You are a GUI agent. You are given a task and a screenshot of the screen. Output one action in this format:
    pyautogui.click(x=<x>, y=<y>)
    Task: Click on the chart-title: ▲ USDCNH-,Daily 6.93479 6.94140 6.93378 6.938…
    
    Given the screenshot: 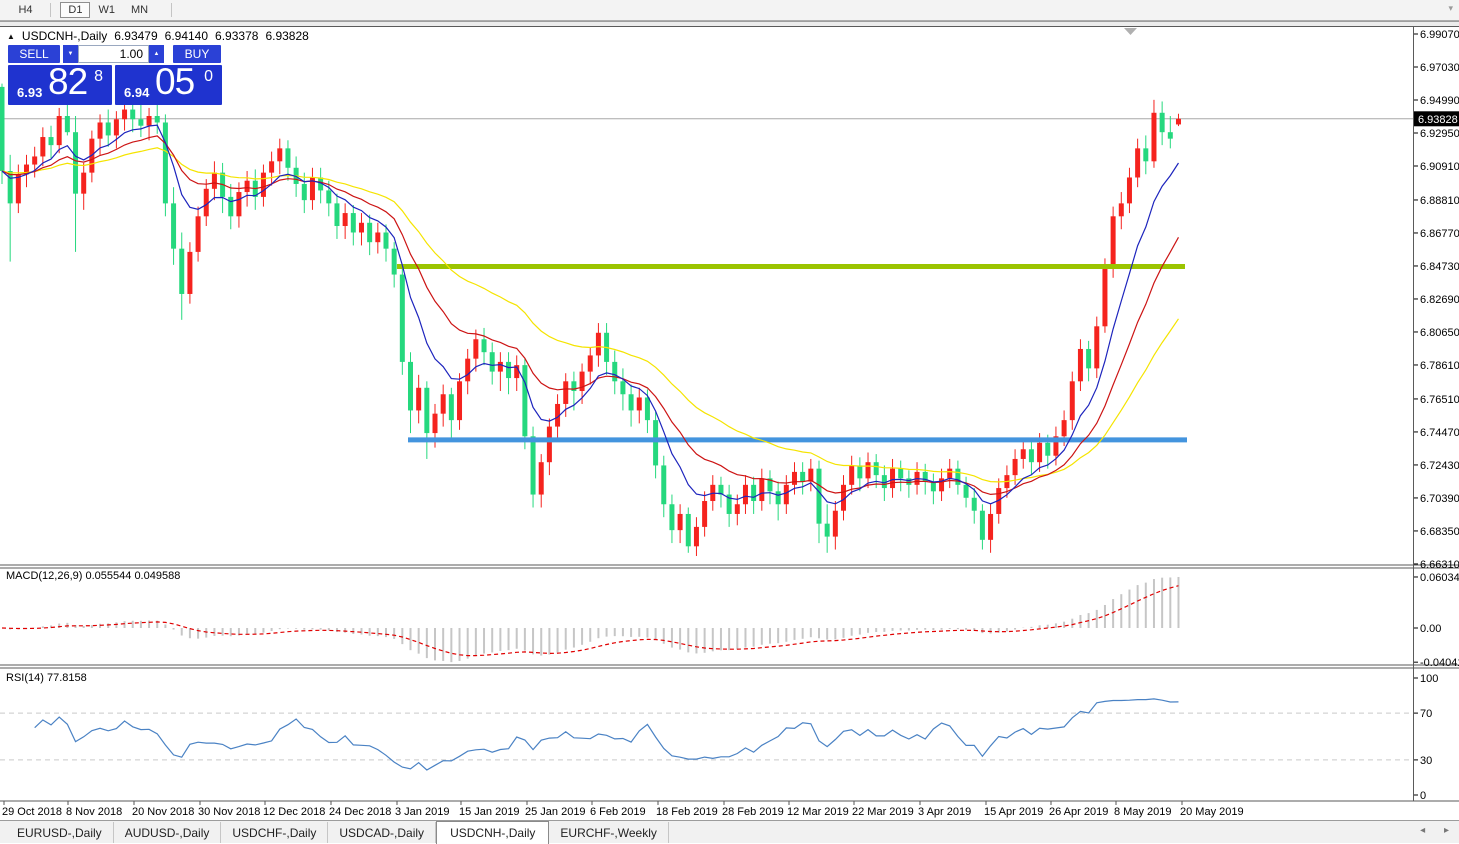 What is the action you would take?
    pyautogui.click(x=158, y=36)
    